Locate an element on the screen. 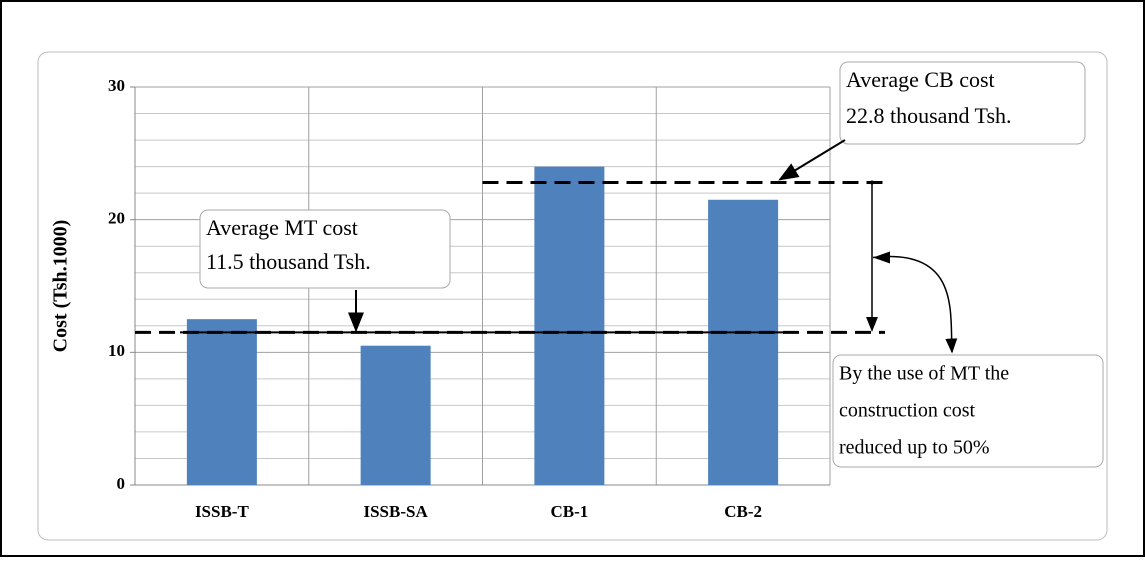  mt-annotation-text: Average MT cost is located at coordinates (282, 227).